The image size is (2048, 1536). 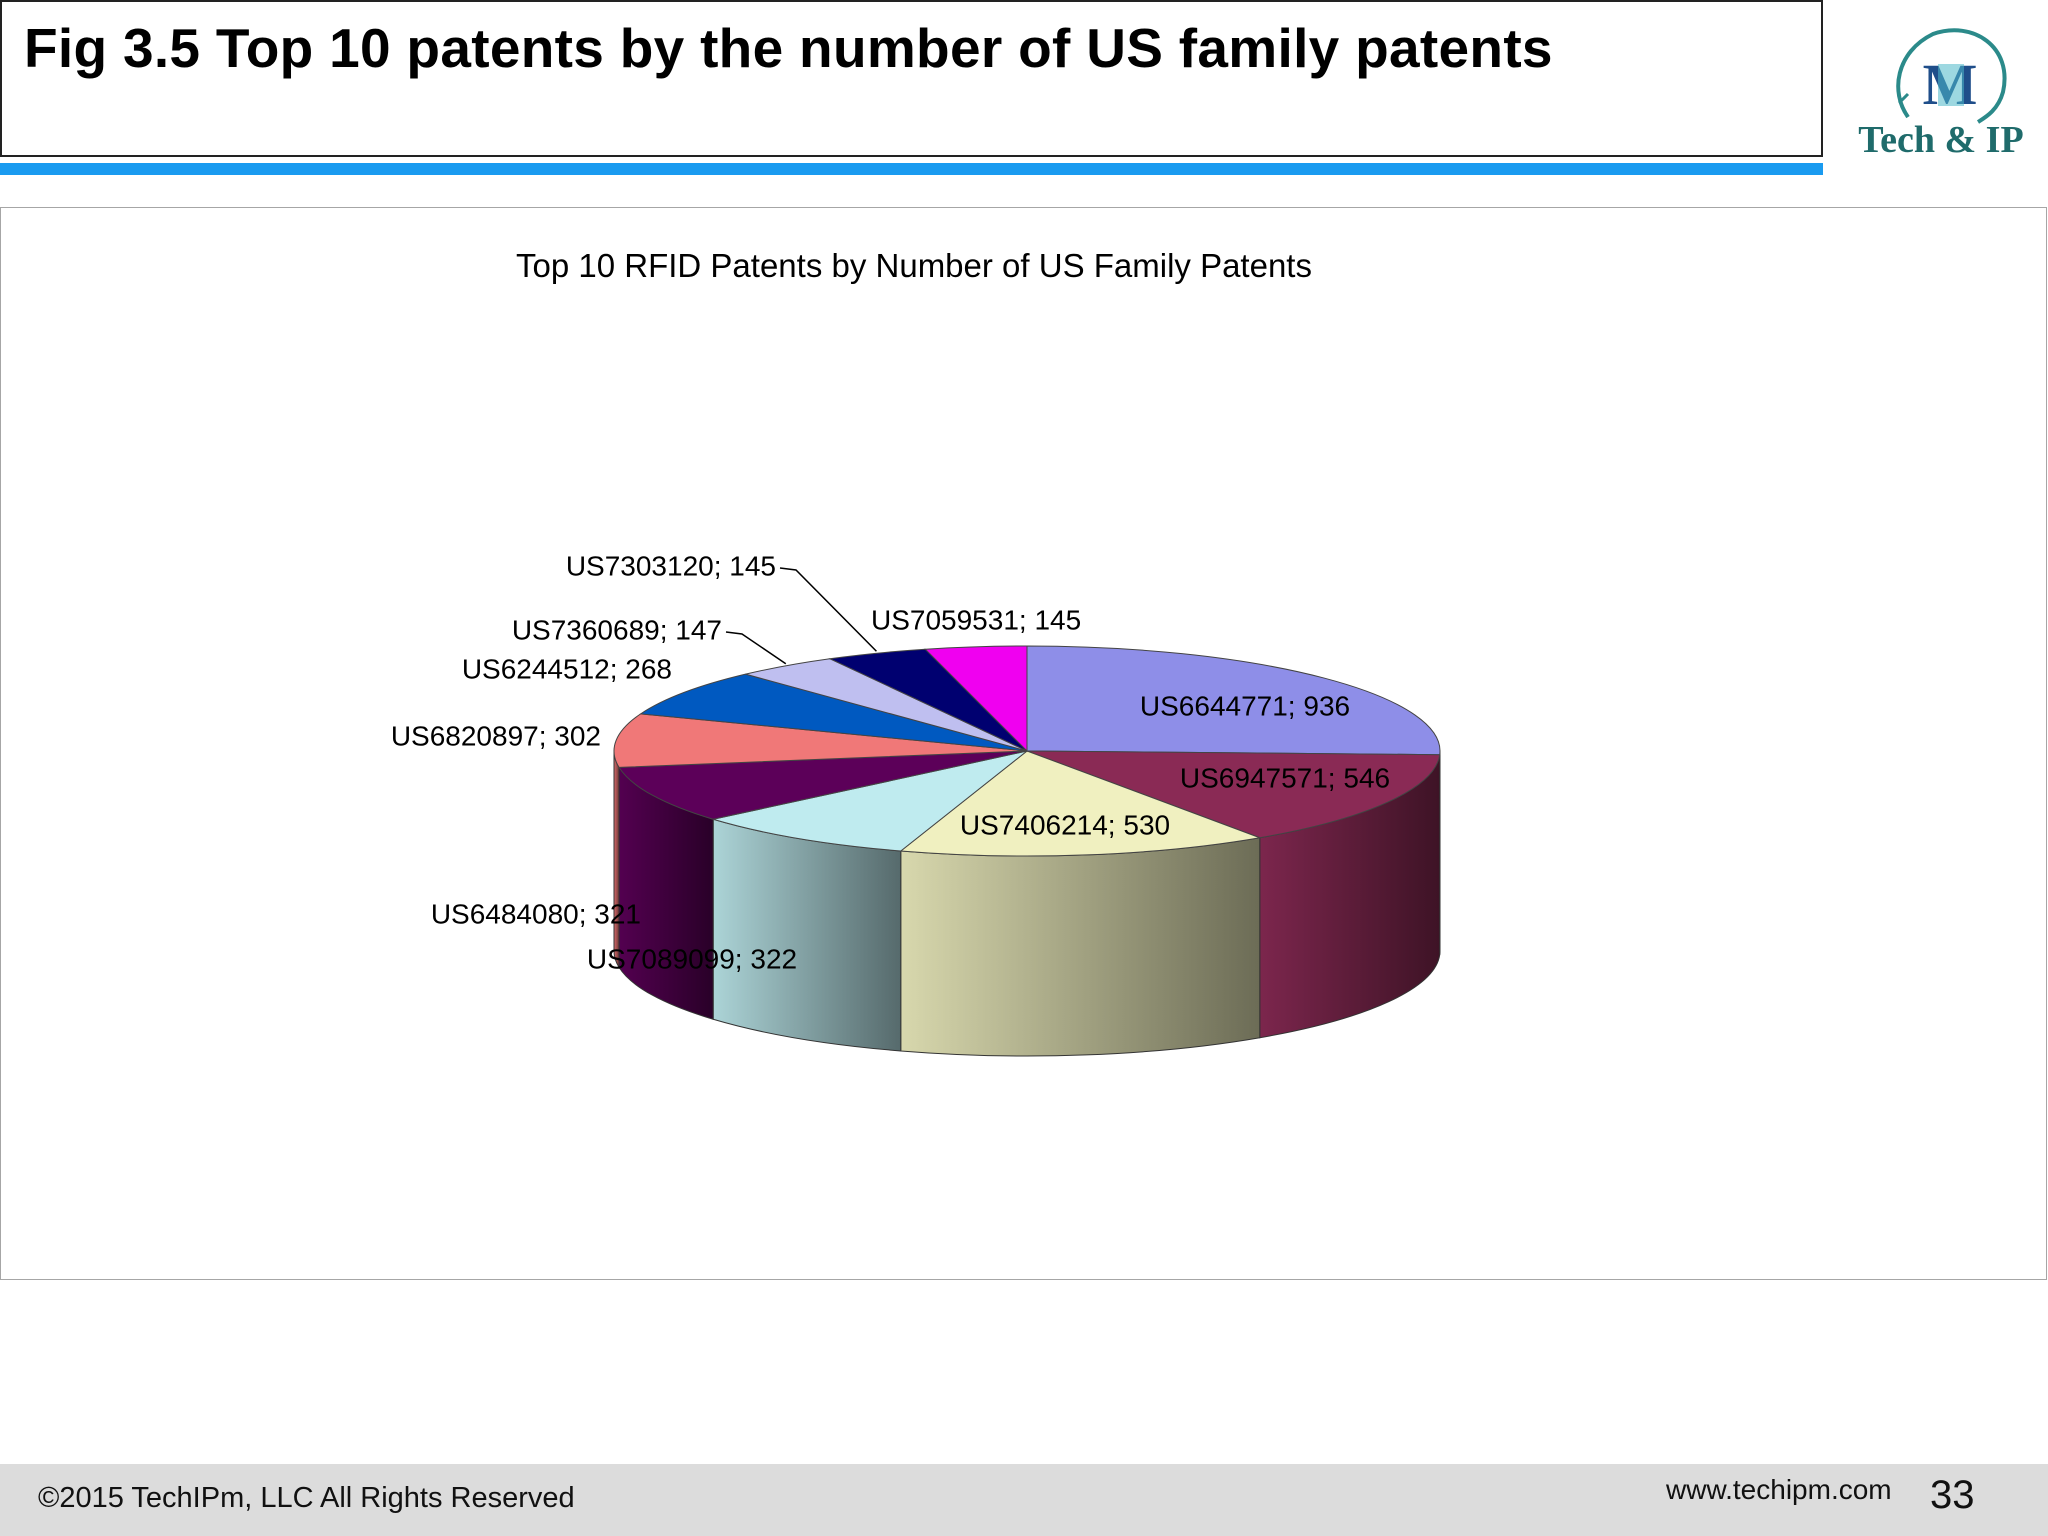 What do you see at coordinates (911, 169) in the screenshot?
I see `title-underline-bar` at bounding box center [911, 169].